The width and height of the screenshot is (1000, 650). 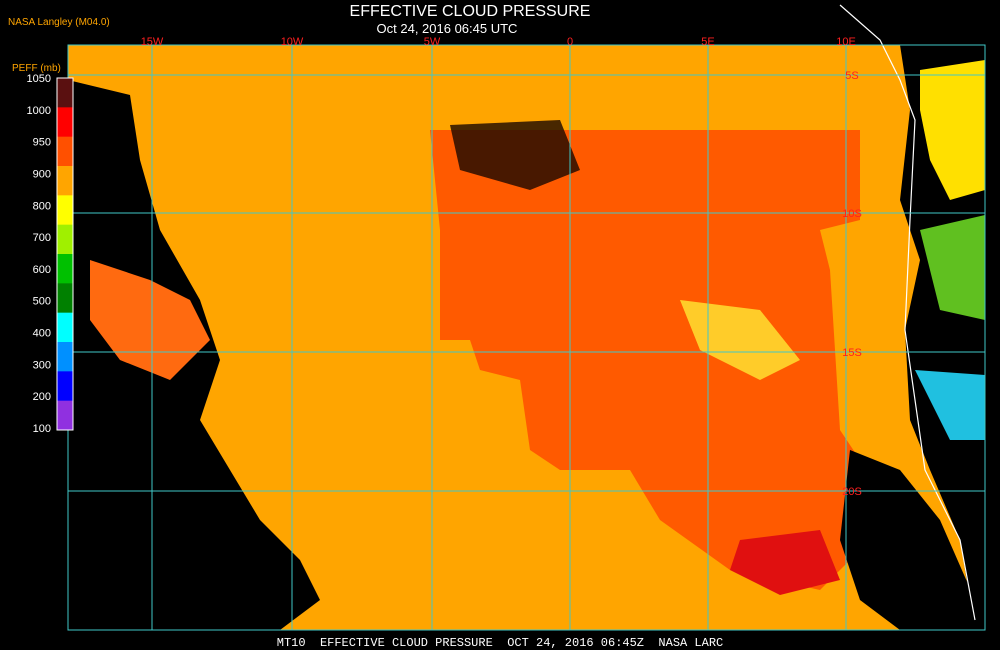 What do you see at coordinates (150, 320) in the screenshot?
I see `cloud-patch` at bounding box center [150, 320].